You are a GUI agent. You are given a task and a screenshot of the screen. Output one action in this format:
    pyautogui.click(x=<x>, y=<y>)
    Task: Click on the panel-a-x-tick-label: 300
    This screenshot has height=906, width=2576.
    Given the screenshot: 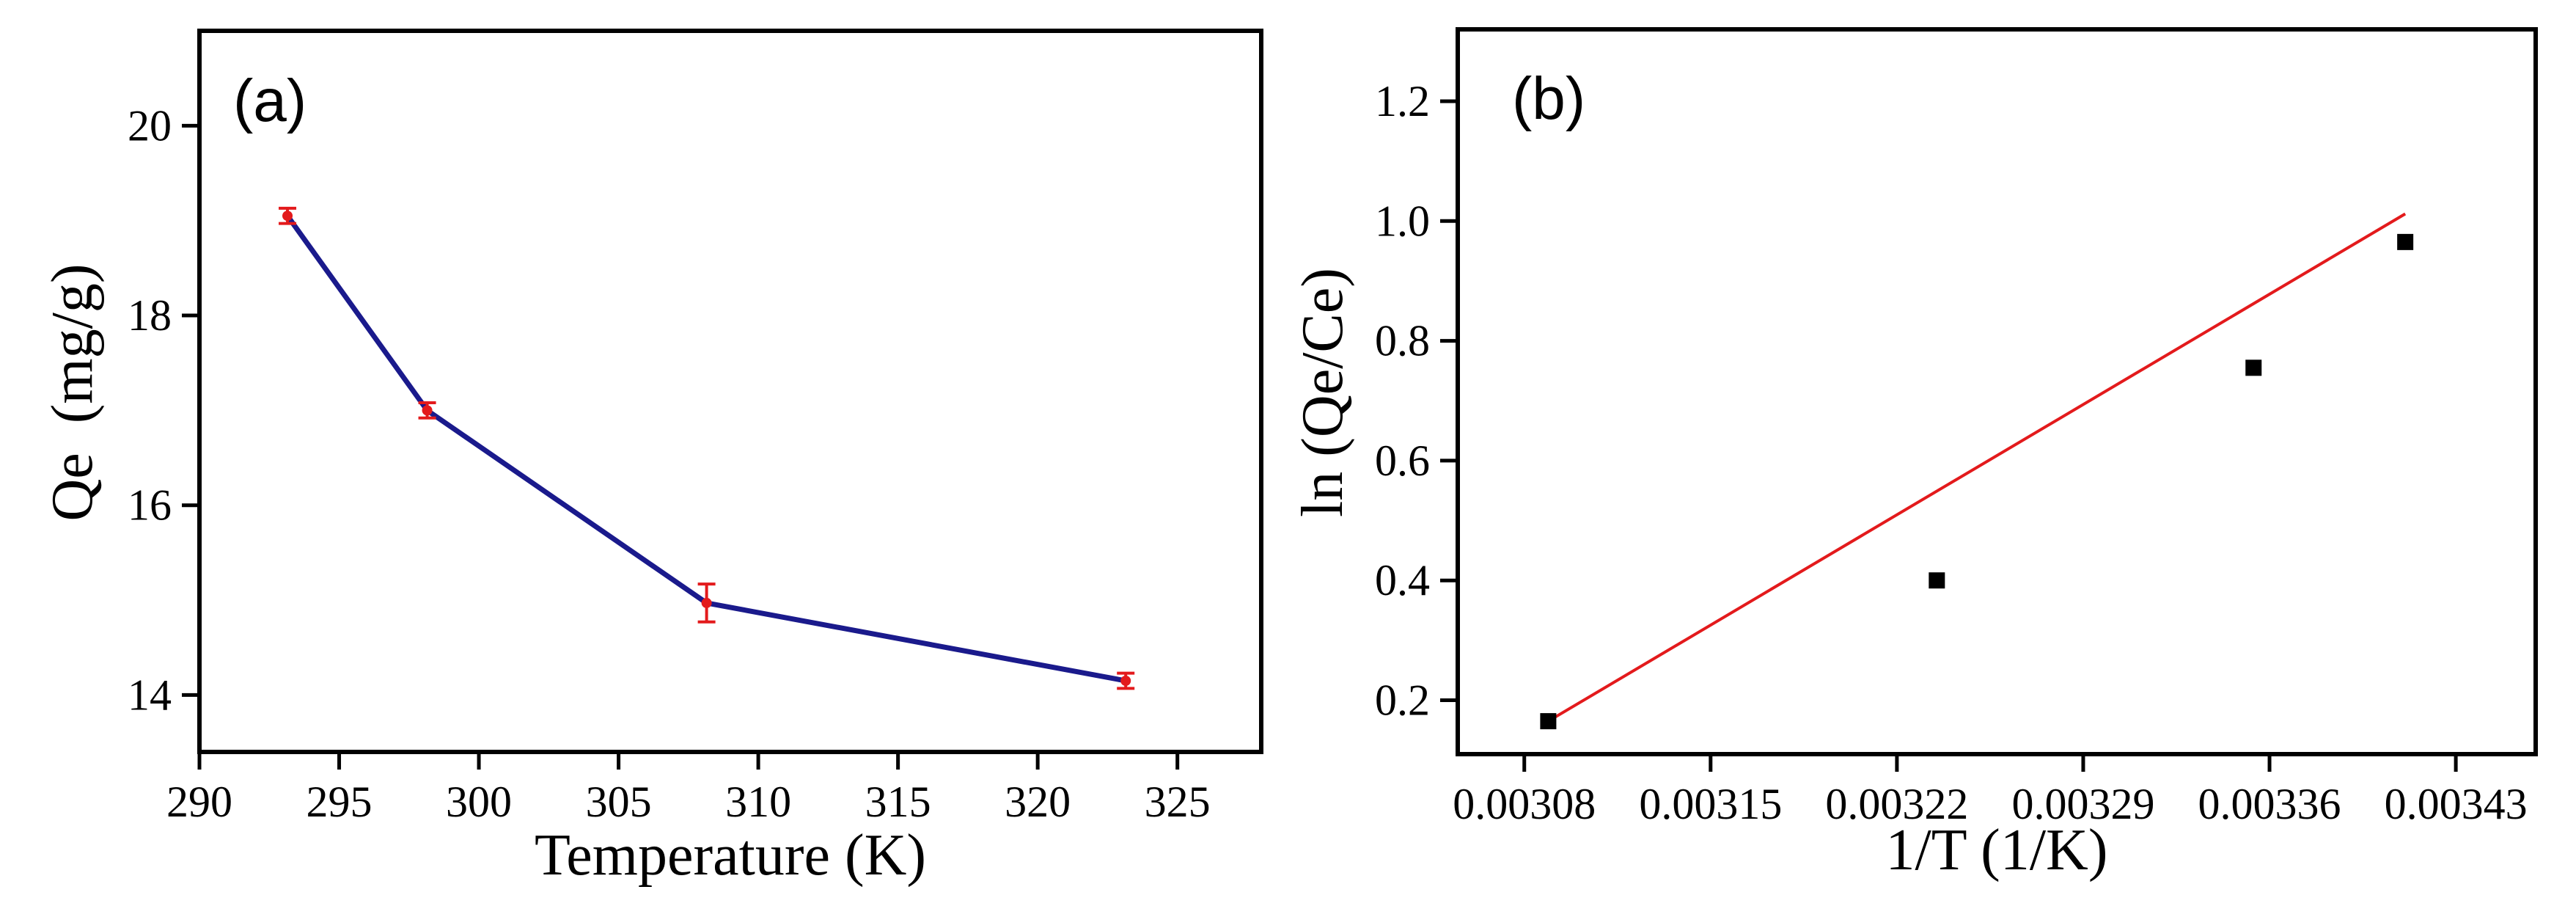 What is the action you would take?
    pyautogui.click(x=479, y=802)
    